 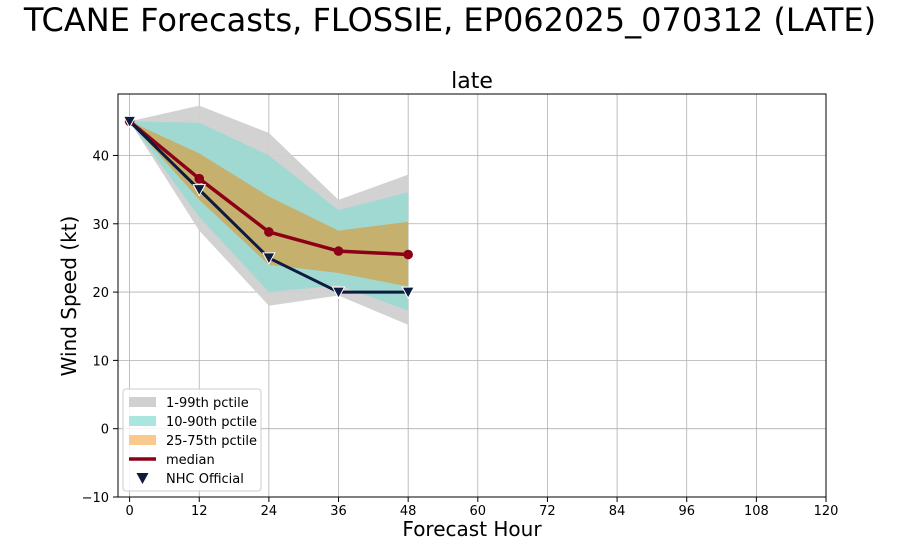 I want to click on x-tick-label: 108, so click(x=756, y=511).